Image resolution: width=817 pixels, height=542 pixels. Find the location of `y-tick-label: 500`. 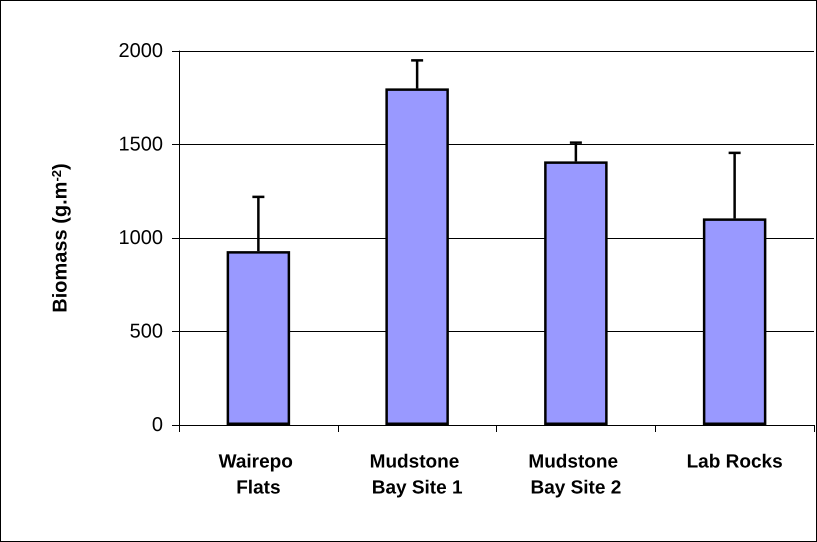

y-tick-label: 500 is located at coordinates (146, 331).